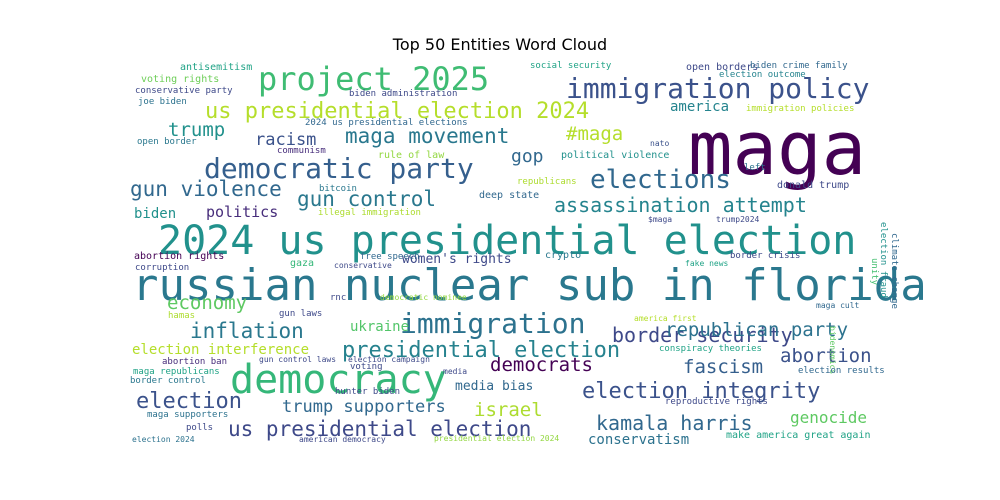 The height and width of the screenshot is (500, 1000). Describe the element at coordinates (342, 439) in the screenshot. I see `word-american-democracy: american democracy` at that location.